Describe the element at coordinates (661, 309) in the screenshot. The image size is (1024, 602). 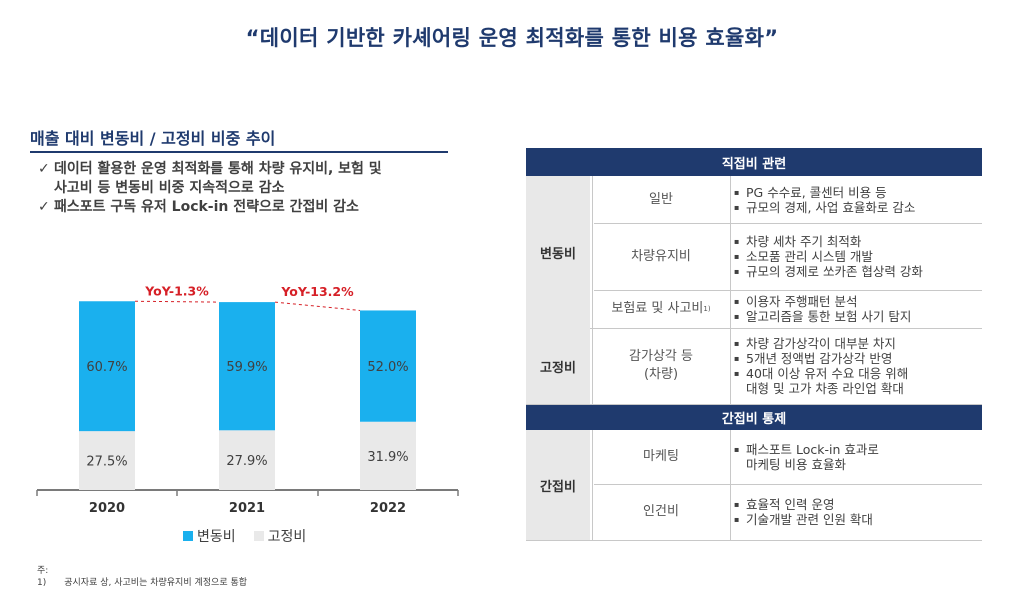
I see `item-cell: 보험료 및 사고비 1)` at that location.